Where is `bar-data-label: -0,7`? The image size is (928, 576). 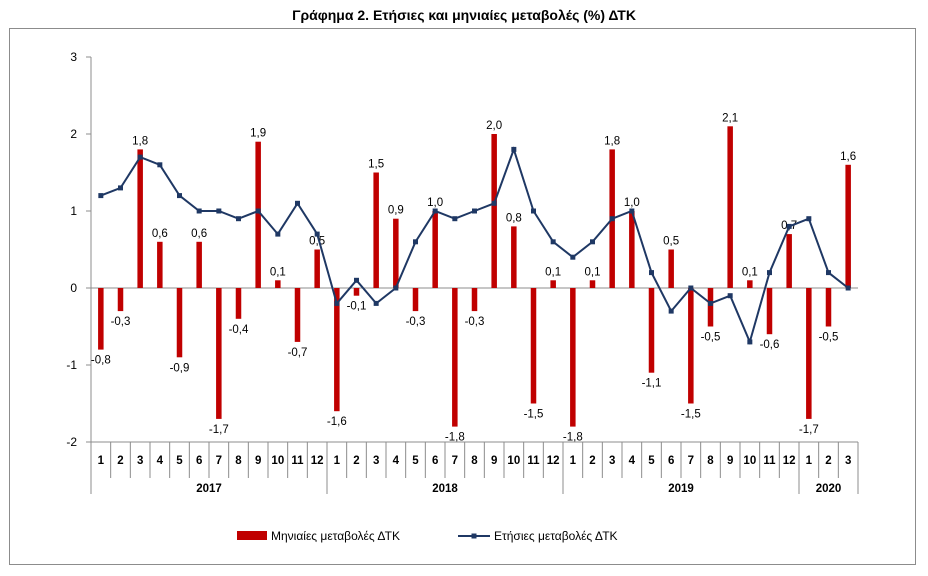 bar-data-label: -0,7 is located at coordinates (298, 353).